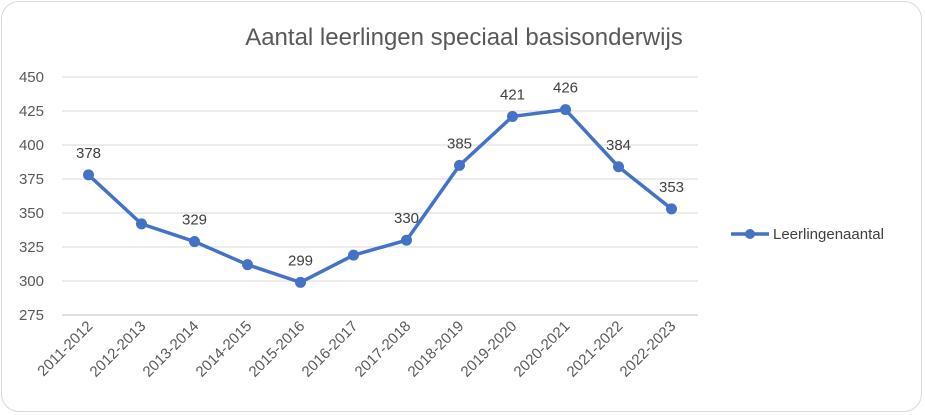 This screenshot has height=415, width=925. I want to click on x-tick-label: 2016-2017, so click(330, 349).